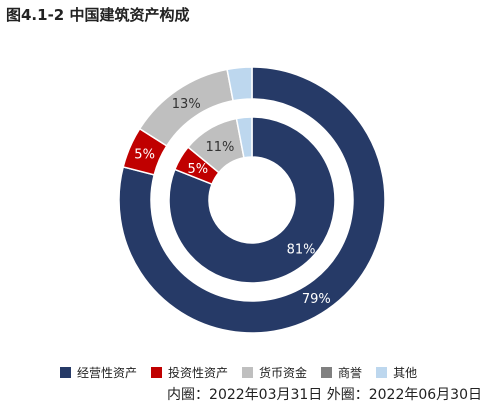 The image size is (490, 408). I want to click on legend-label: 经营性资产, so click(107, 373).